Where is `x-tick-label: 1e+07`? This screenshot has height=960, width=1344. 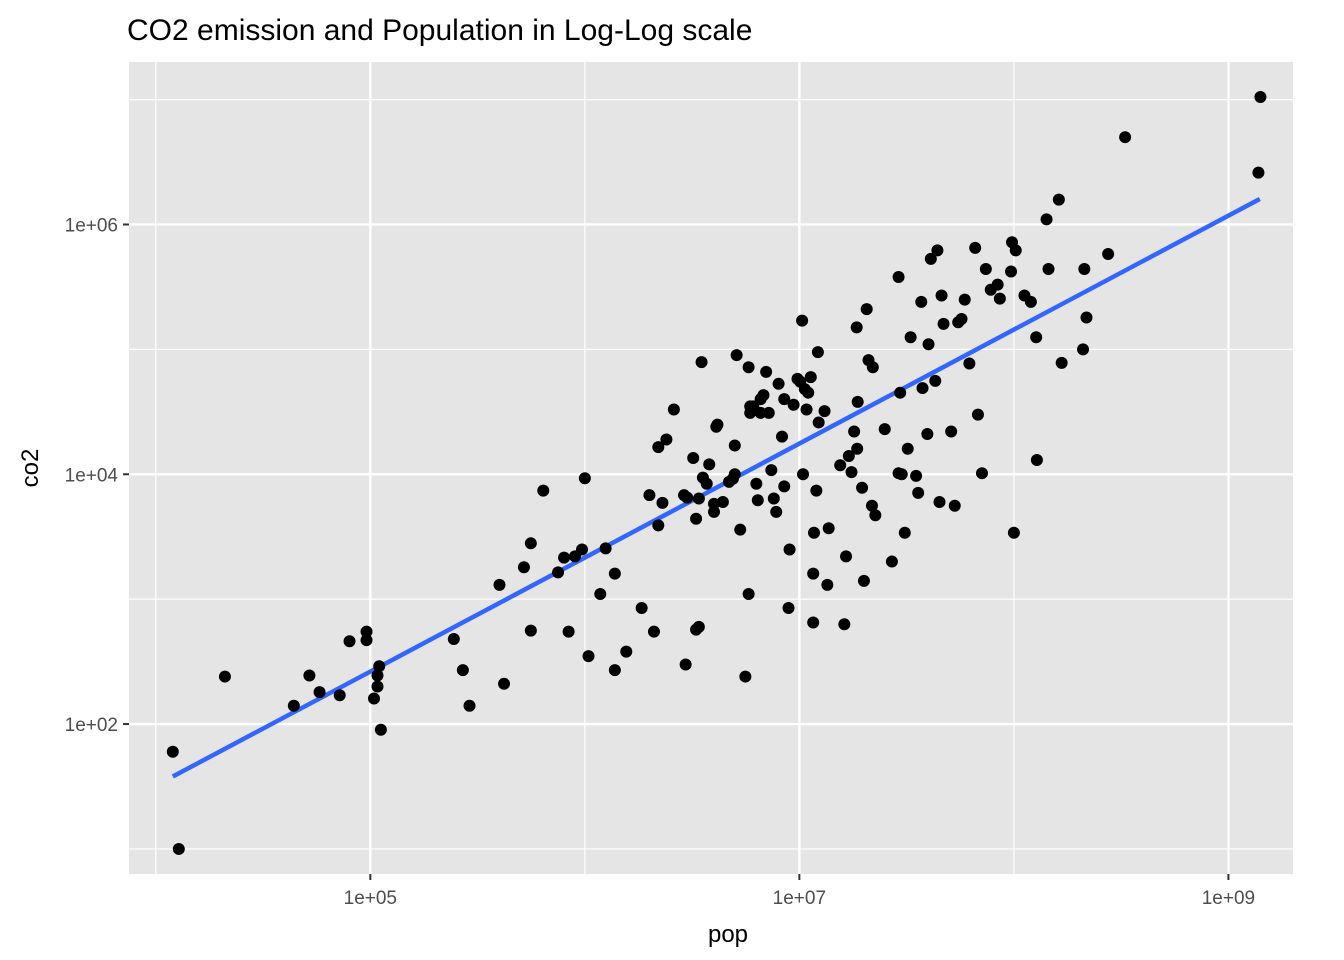
x-tick-label: 1e+07 is located at coordinates (799, 898).